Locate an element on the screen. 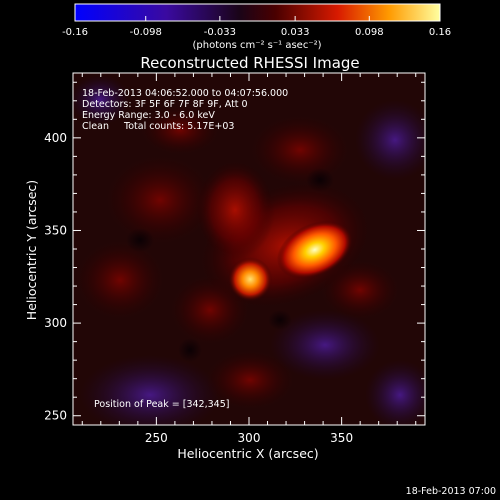 The width and height of the screenshot is (500, 500). colorbar-tick-label: -0.098 is located at coordinates (146, 32).